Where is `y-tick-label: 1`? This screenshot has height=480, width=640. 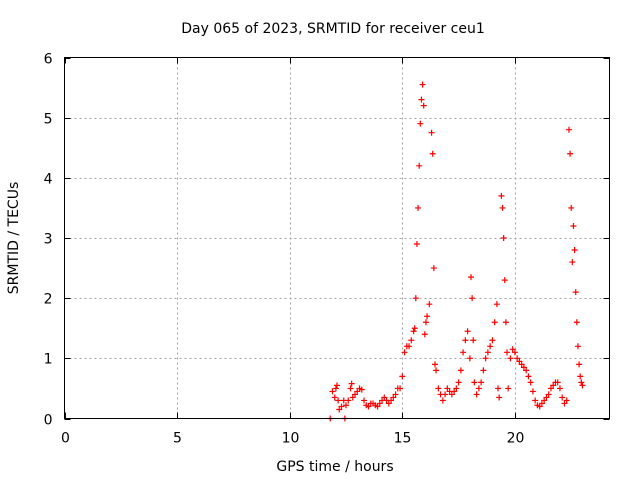
y-tick-label: 1 is located at coordinates (48, 360).